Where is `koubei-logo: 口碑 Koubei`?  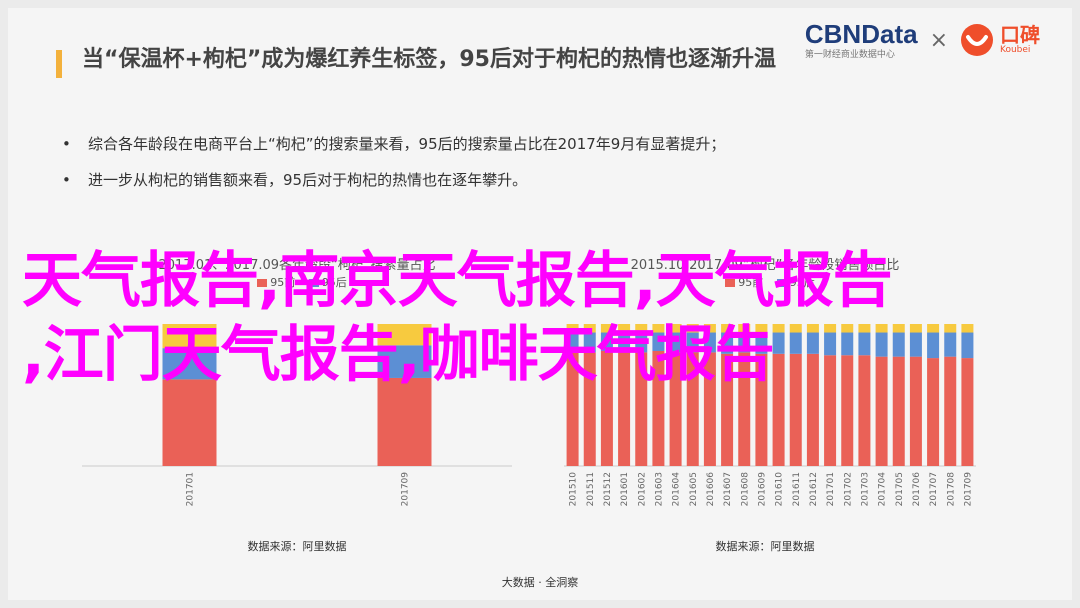
koubei-logo: 口碑 Koubei is located at coordinates (1000, 40).